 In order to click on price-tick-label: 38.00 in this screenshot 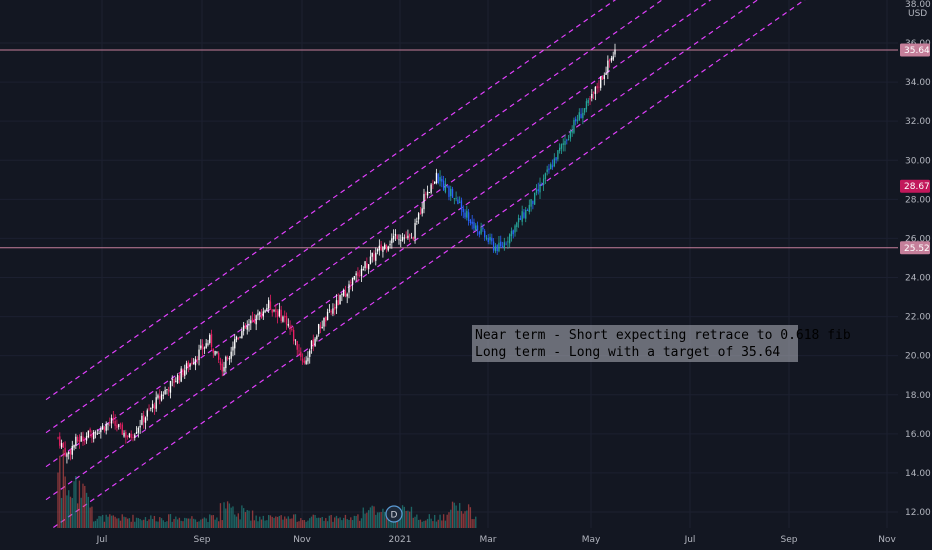, I will do `click(918, 5)`.